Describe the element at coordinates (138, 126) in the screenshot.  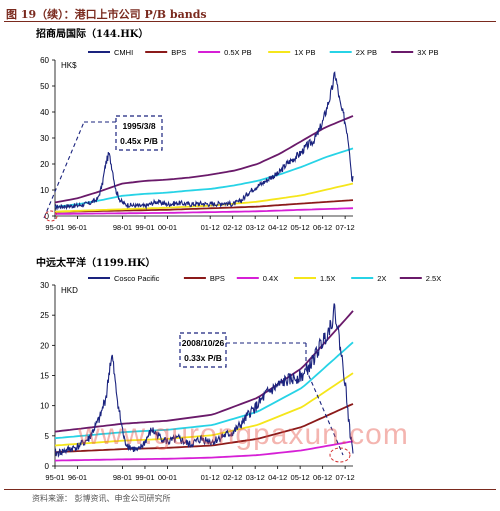
I see `annotation-date: 1995/3/8` at that location.